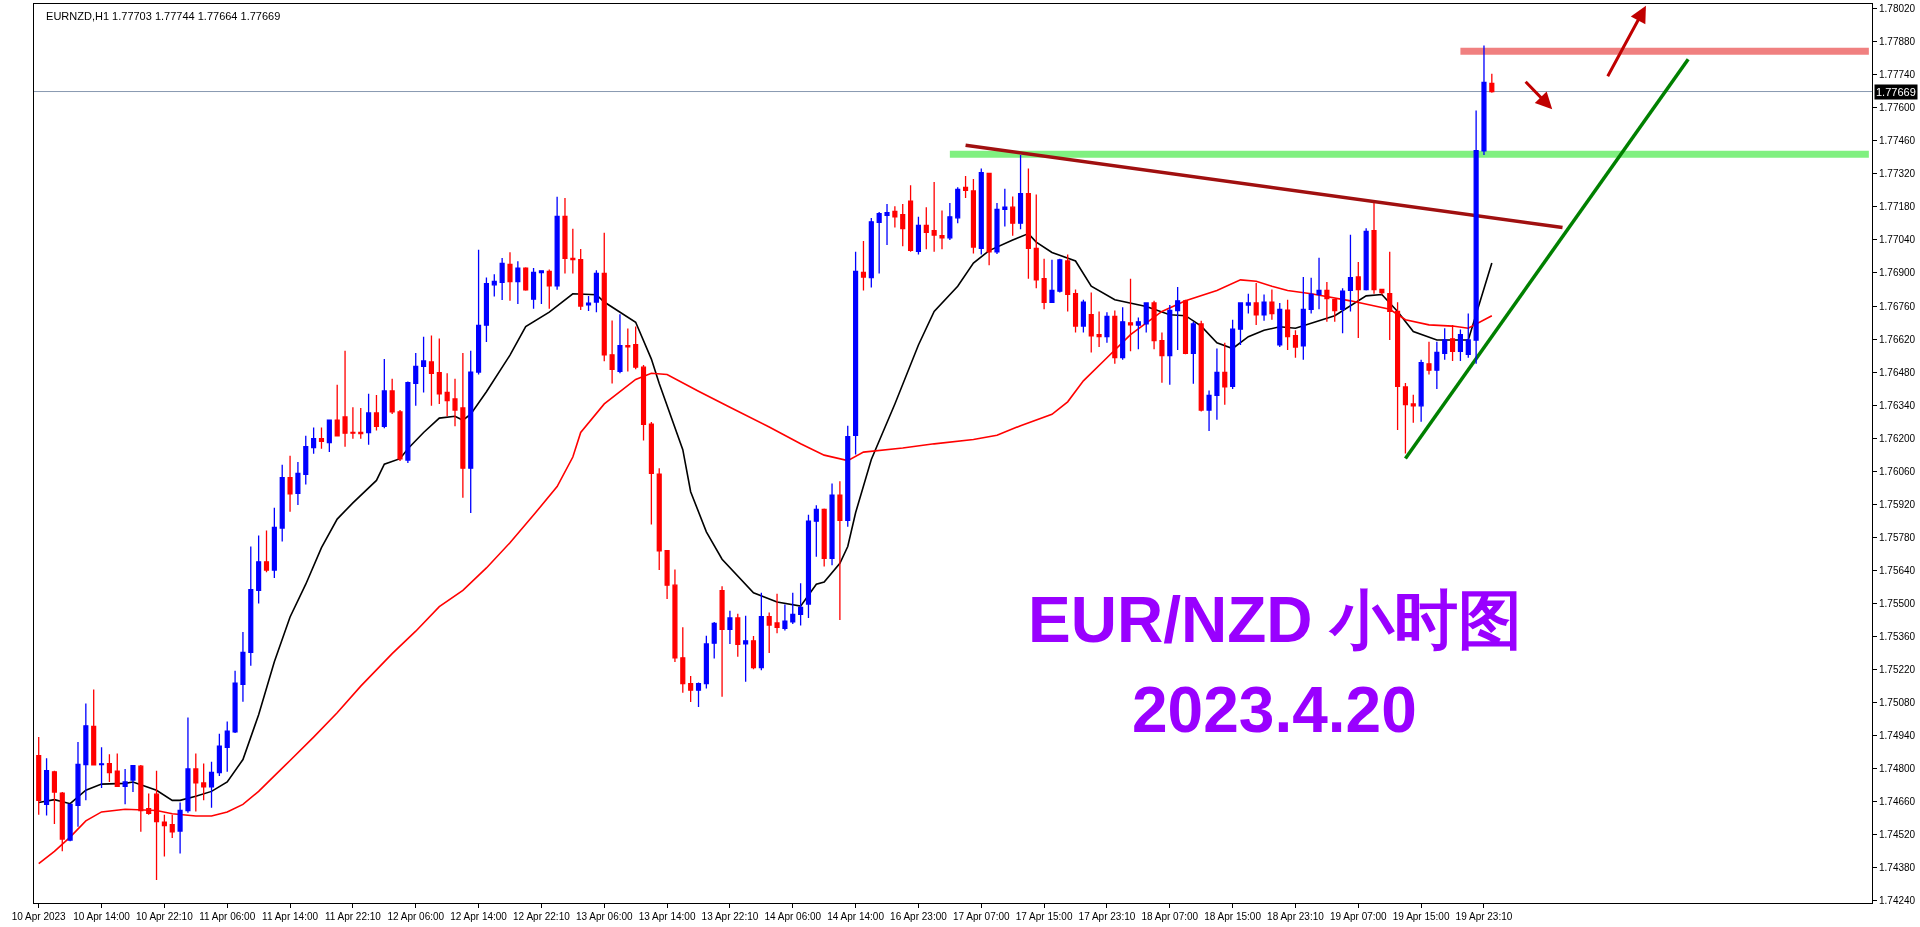  Describe the element at coordinates (290, 916) in the screenshot. I see `x-tick-label: 11 Apr 14:00` at that location.